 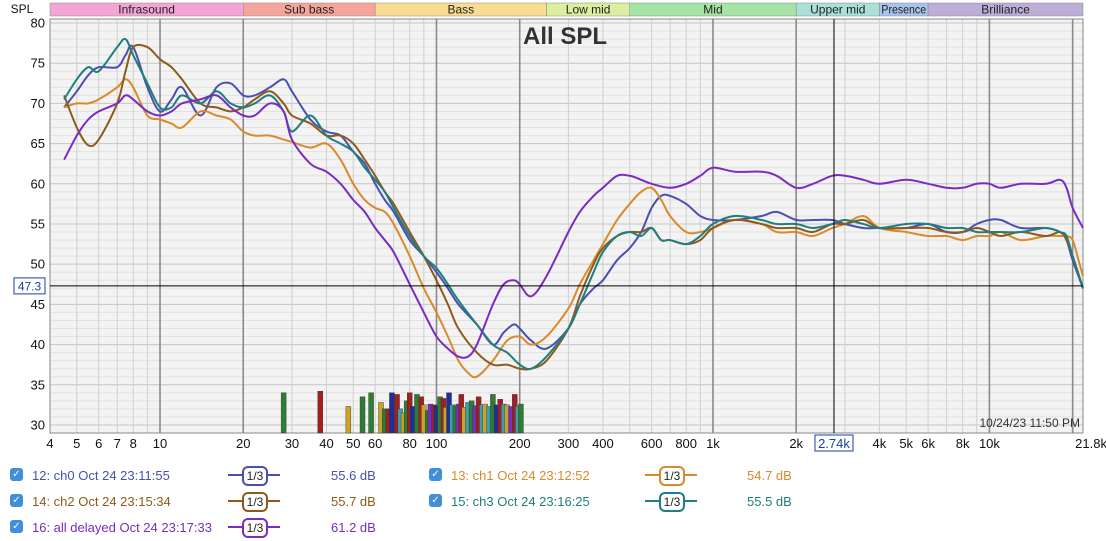 What do you see at coordinates (686, 443) in the screenshot?
I see `x-tick-label: 800` at bounding box center [686, 443].